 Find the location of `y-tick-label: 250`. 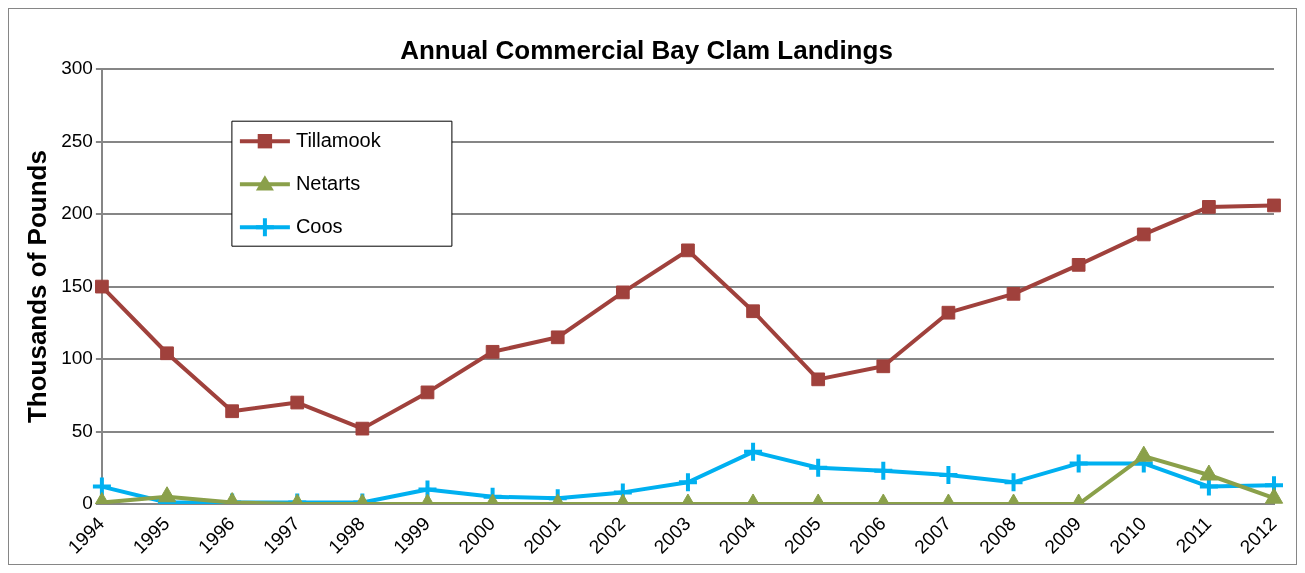

y-tick-label: 250 is located at coordinates (77, 140).